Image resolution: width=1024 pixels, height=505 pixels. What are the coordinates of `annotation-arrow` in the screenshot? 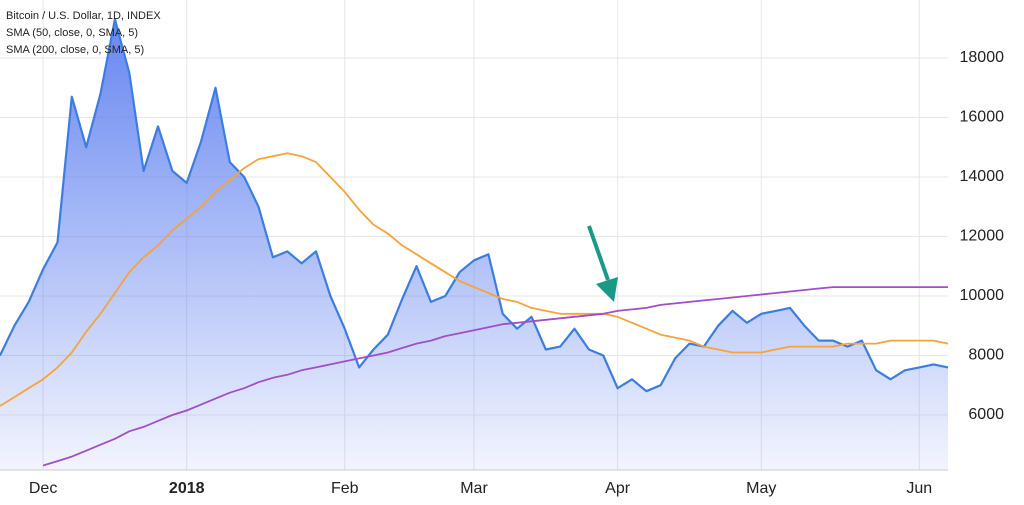 It's located at (602, 263).